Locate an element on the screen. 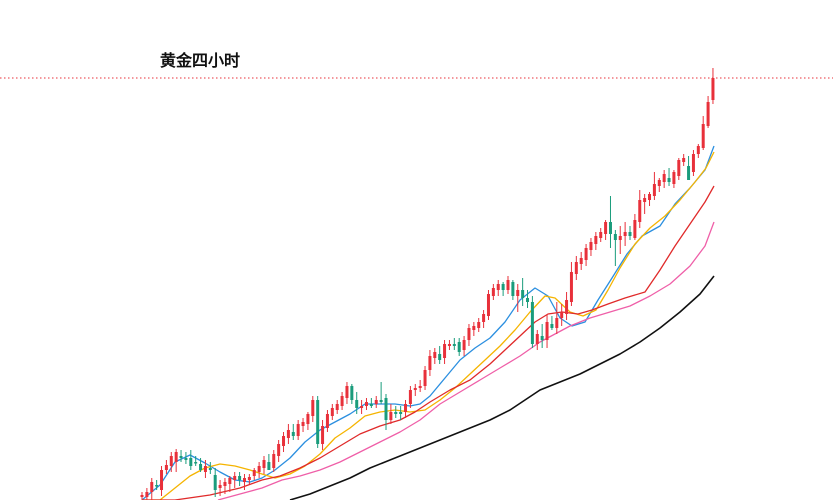  chart-title: 黄金四小时 is located at coordinates (200, 60).